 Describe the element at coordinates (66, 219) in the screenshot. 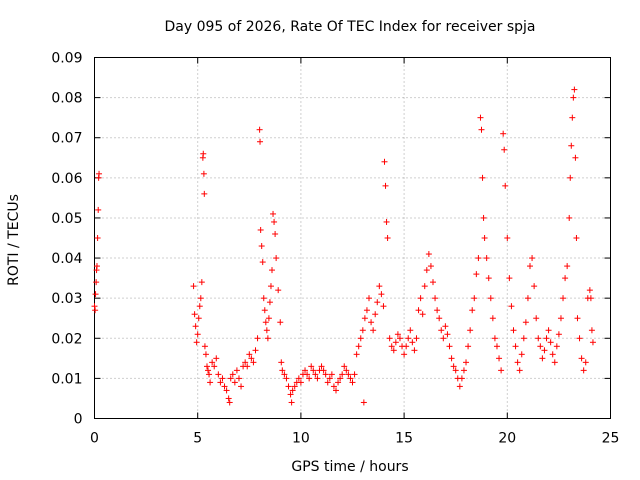

I see `y-tick-label: 0.05` at that location.